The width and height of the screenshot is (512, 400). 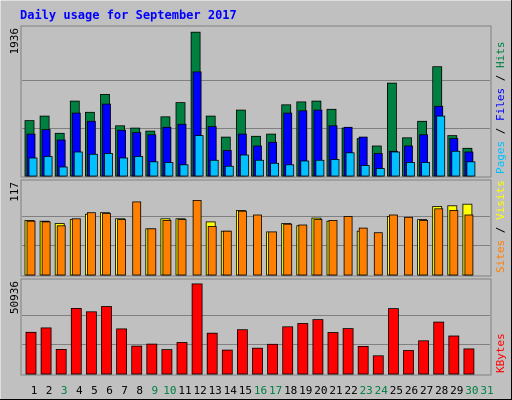 I want to click on panel-visits-ymax-label: 117, so click(x=14, y=192).